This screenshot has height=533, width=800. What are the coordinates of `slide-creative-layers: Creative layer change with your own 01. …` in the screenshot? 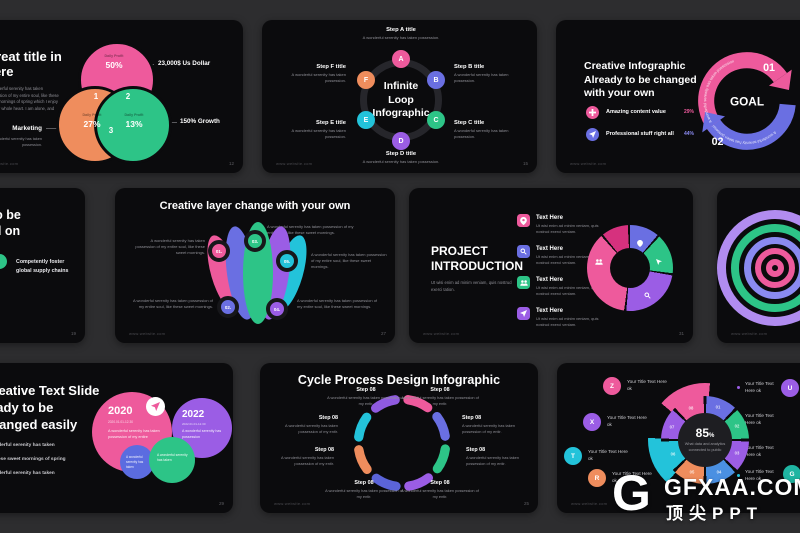 It's located at (255, 265).